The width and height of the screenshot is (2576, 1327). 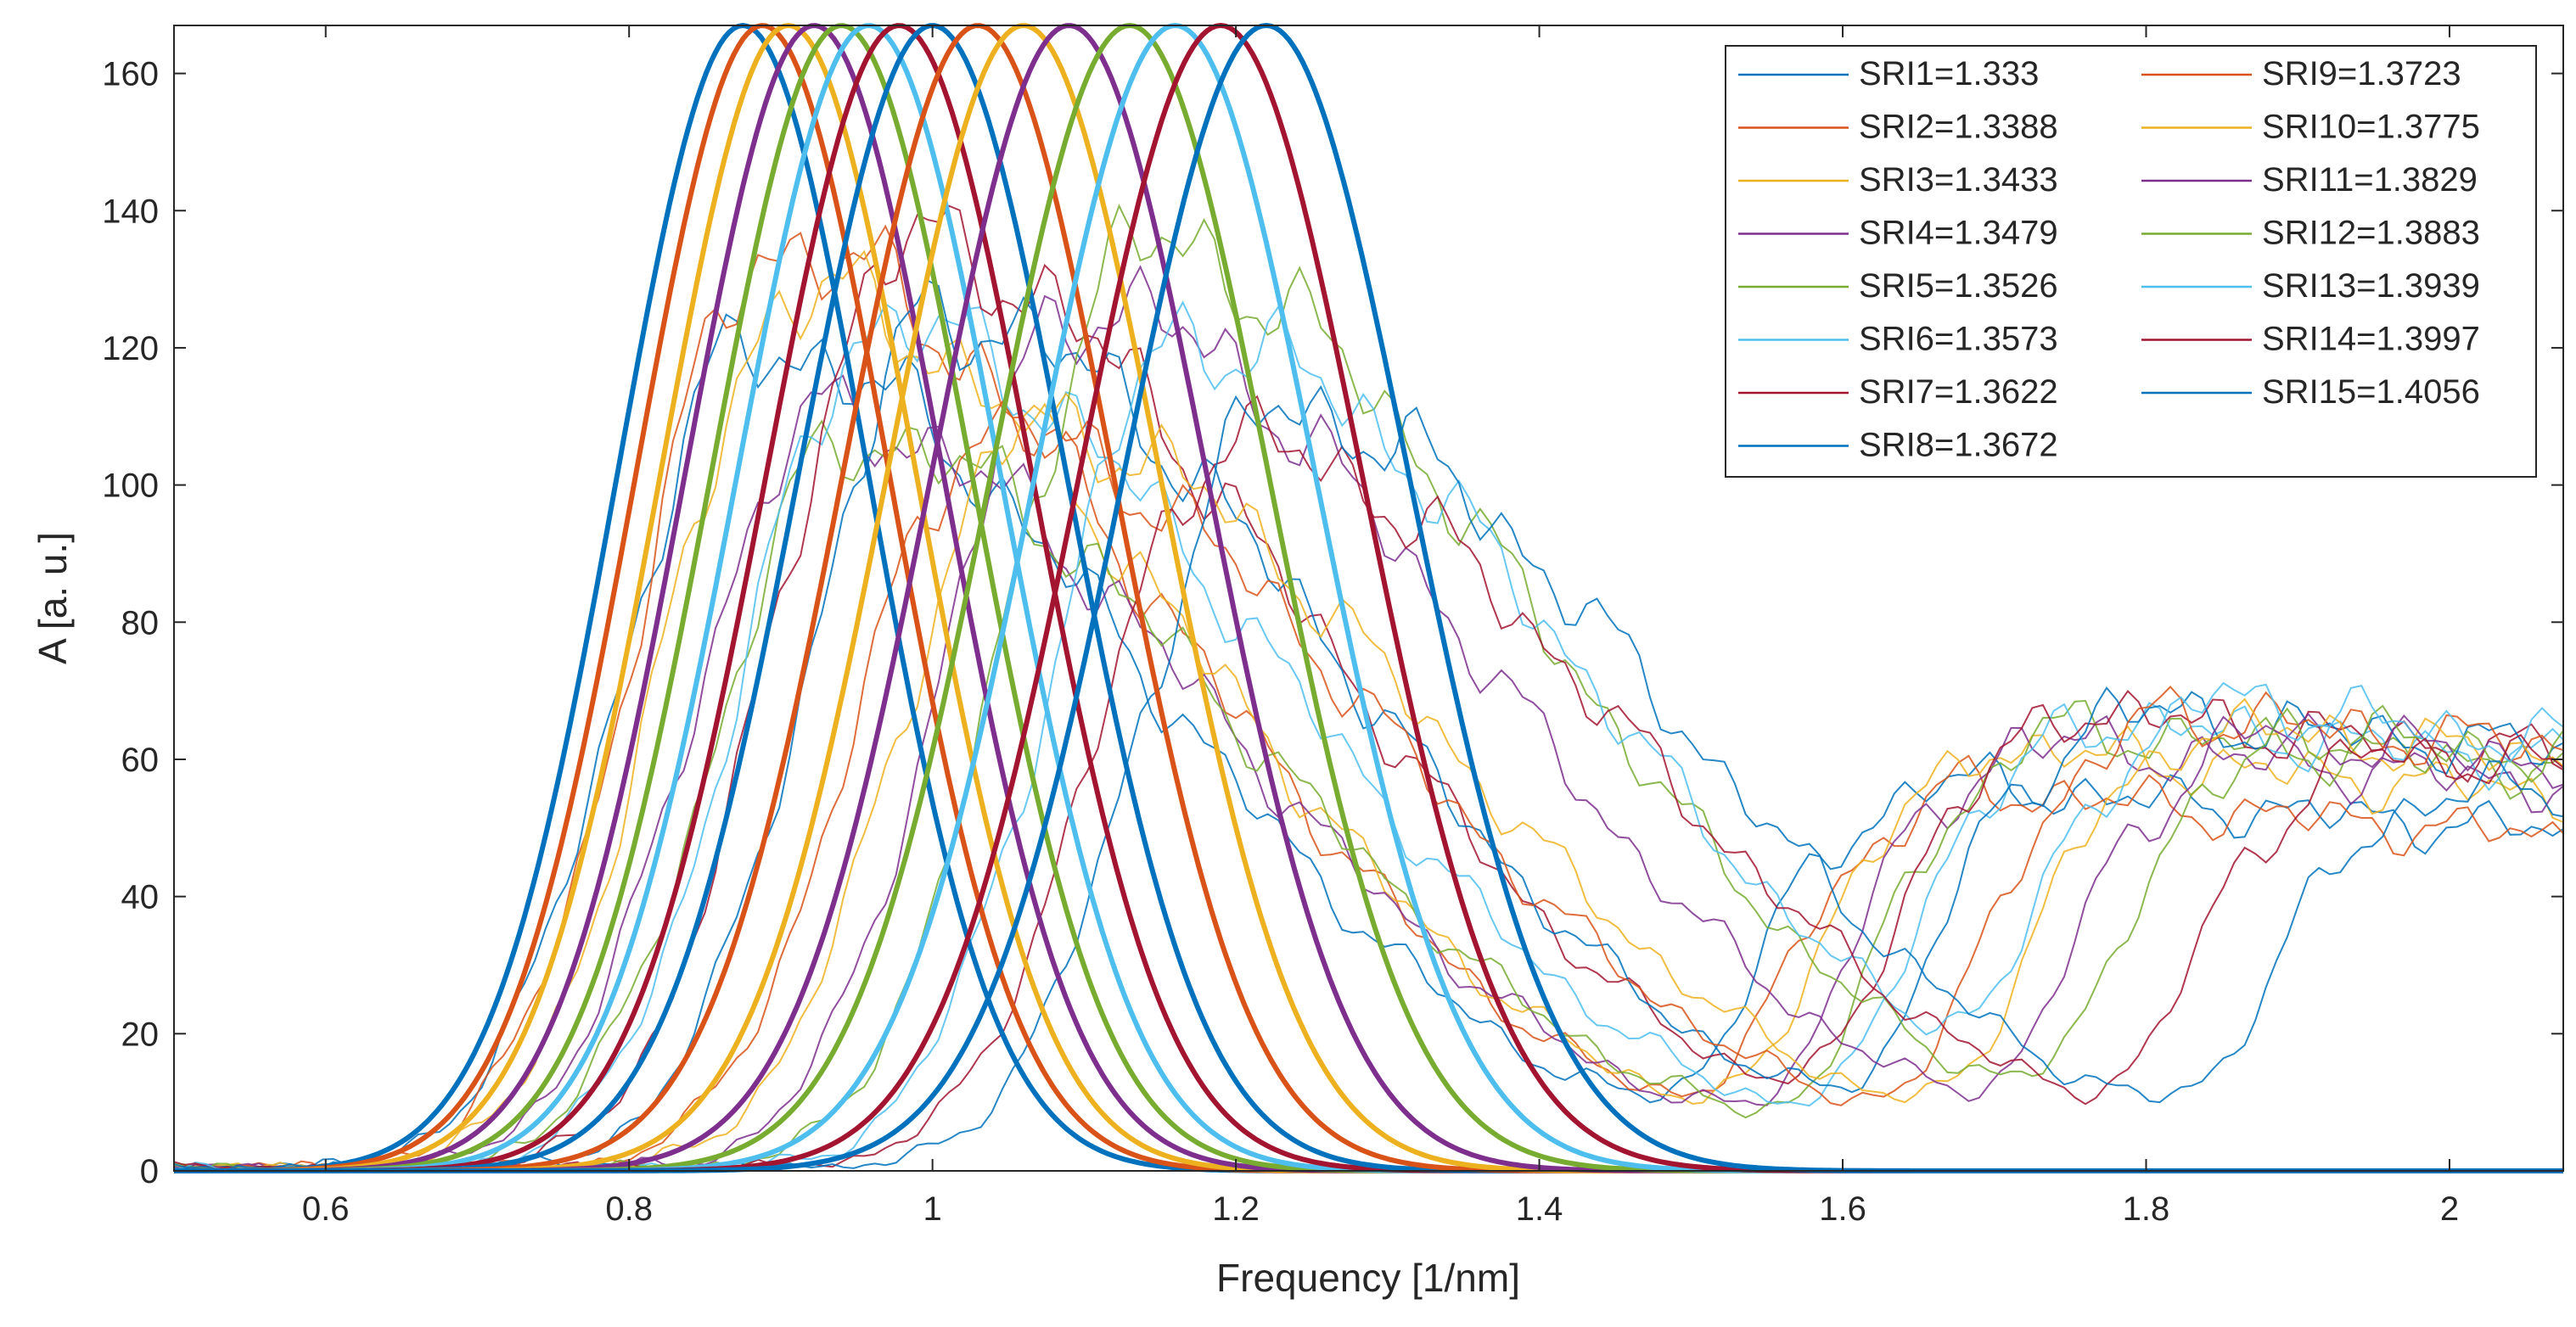 I want to click on legend-entry: SRI12=1.3883, so click(x=2371, y=233).